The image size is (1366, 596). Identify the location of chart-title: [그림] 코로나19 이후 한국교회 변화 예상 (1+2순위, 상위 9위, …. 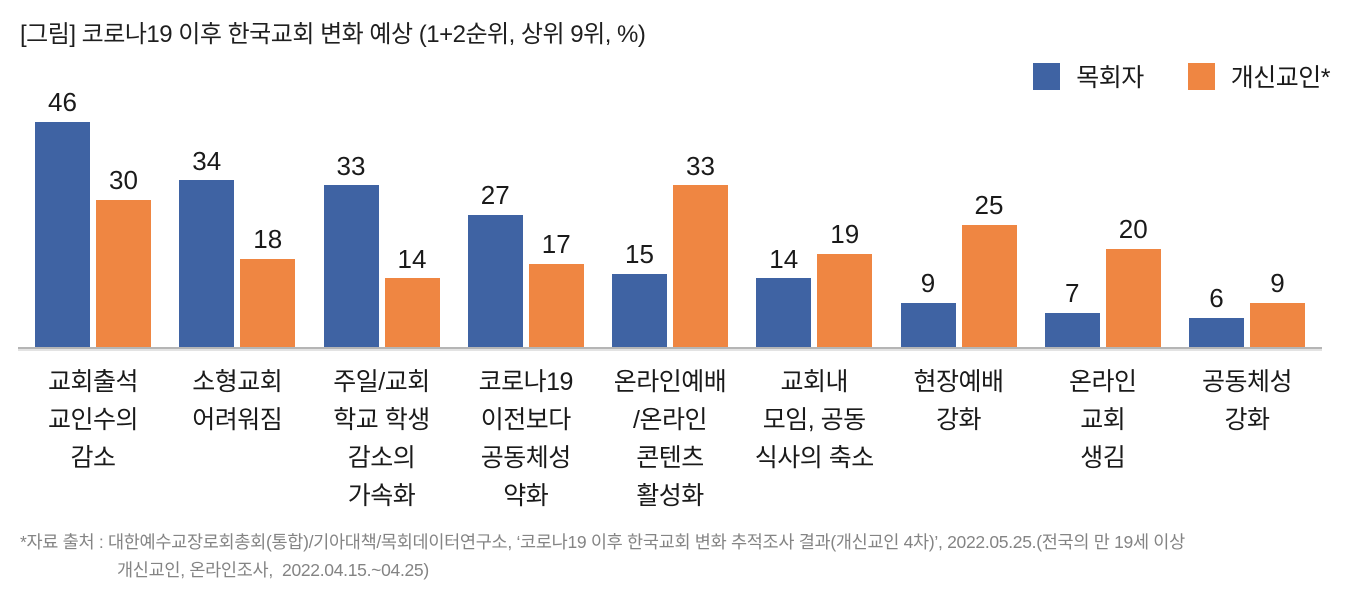
(333, 34).